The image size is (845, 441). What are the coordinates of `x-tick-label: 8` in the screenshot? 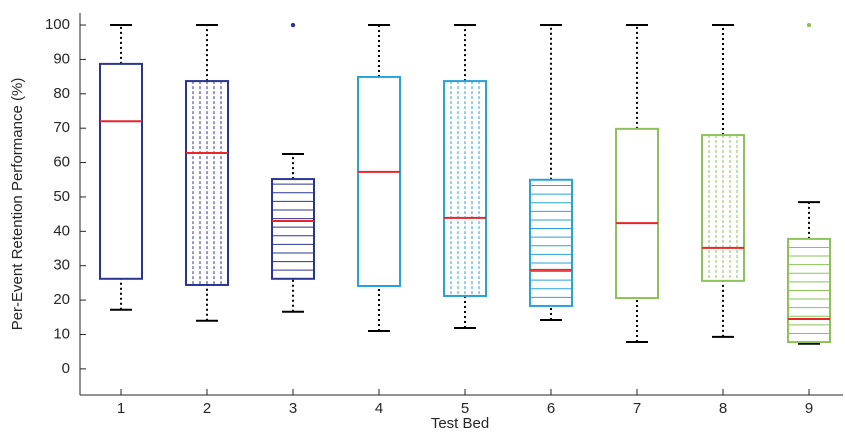 It's located at (723, 408).